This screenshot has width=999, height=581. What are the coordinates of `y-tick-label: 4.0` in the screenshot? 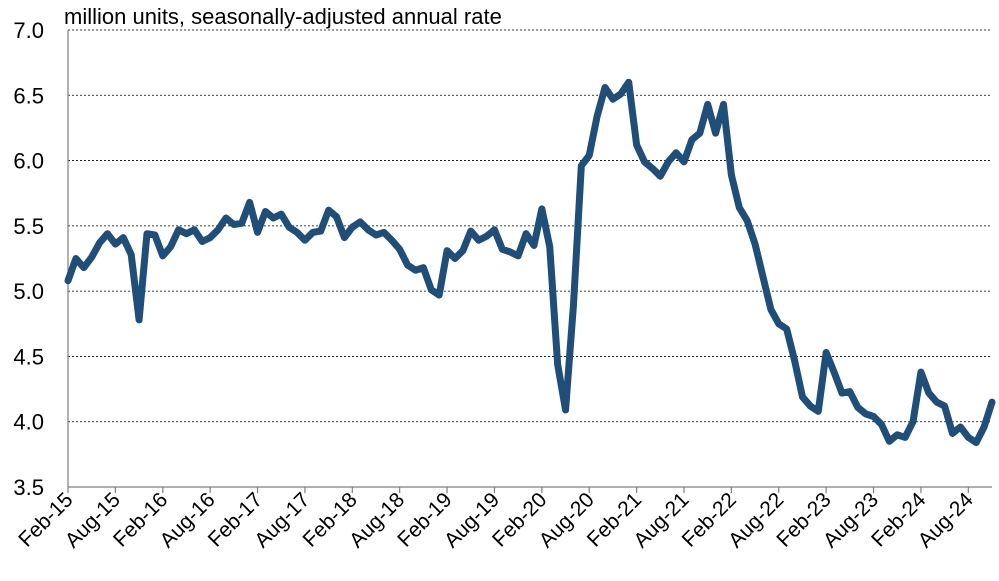 It's located at (28, 422).